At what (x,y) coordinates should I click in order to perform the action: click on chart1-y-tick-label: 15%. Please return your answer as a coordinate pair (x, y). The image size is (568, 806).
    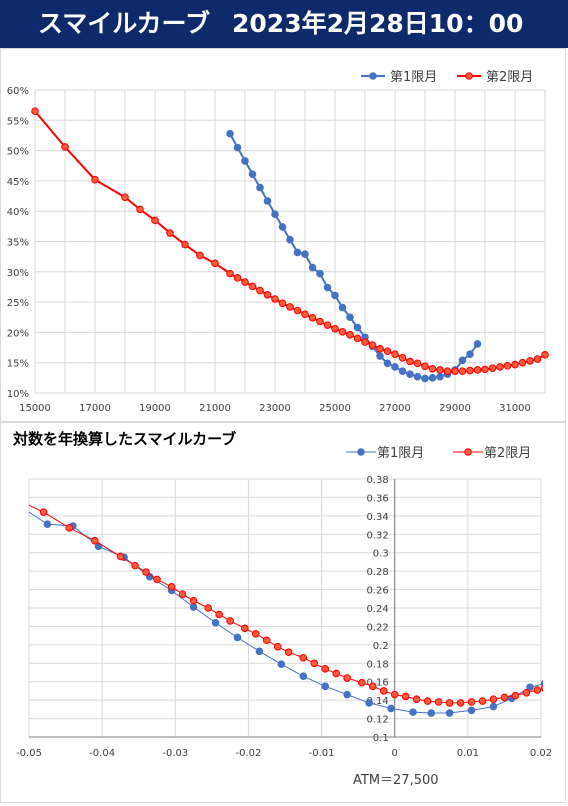
    Looking at the image, I should click on (18, 364).